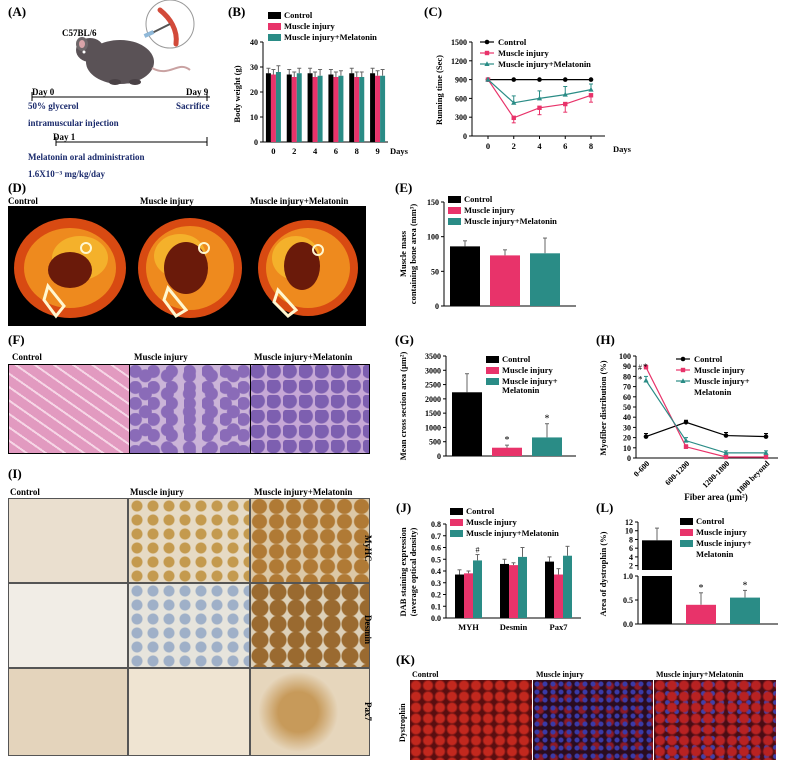 Image resolution: width=788 pixels, height=765 pixels. I want to click on l-y-tick-label: 4, so click(631, 557).